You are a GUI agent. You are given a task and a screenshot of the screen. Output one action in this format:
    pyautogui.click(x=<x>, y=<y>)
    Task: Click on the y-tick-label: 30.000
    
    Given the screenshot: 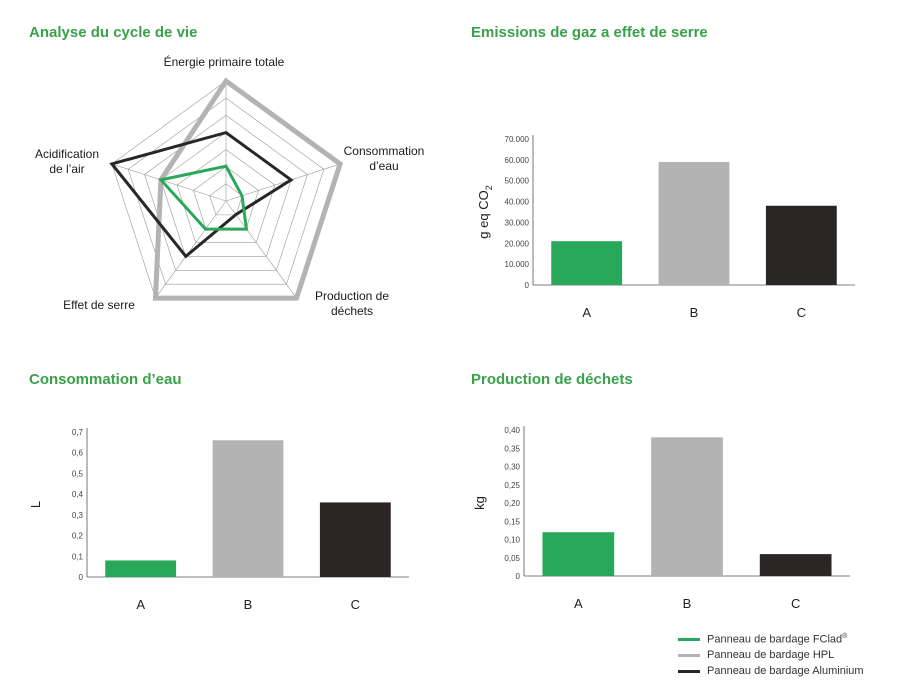 What is the action you would take?
    pyautogui.click(x=517, y=222)
    